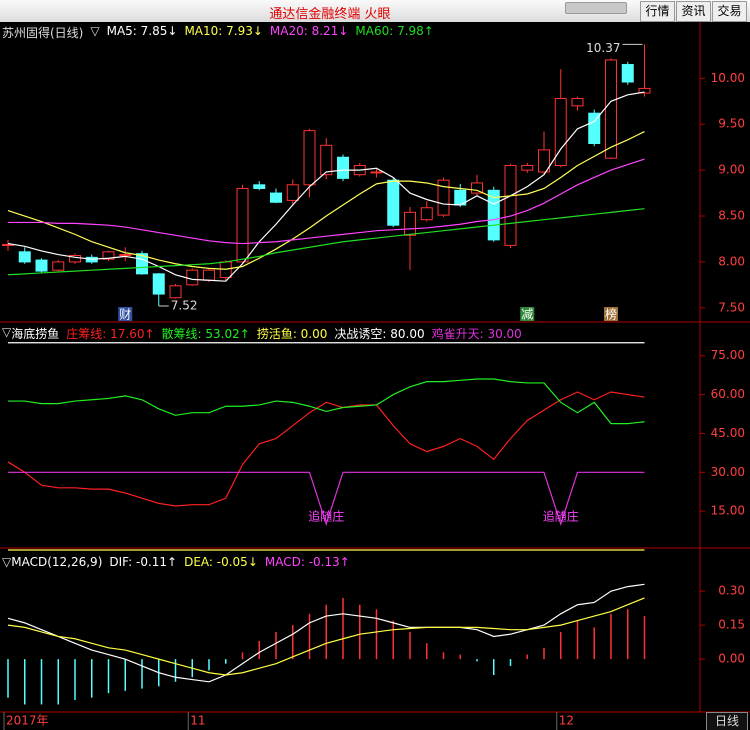 The image size is (750, 730). Describe the element at coordinates (728, 394) in the screenshot. I see `y-tick-label: 60.00` at that location.